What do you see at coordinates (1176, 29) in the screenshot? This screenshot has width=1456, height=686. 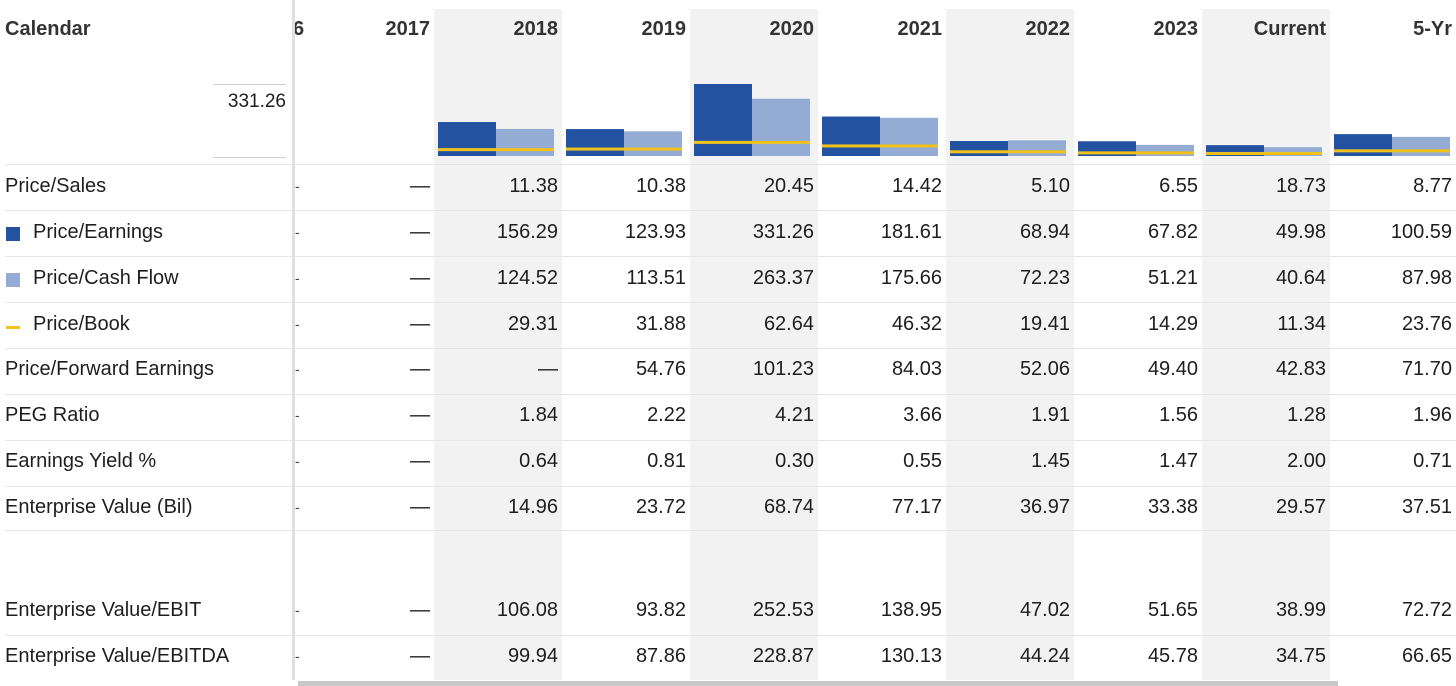 I see `year-header: 2023` at bounding box center [1176, 29].